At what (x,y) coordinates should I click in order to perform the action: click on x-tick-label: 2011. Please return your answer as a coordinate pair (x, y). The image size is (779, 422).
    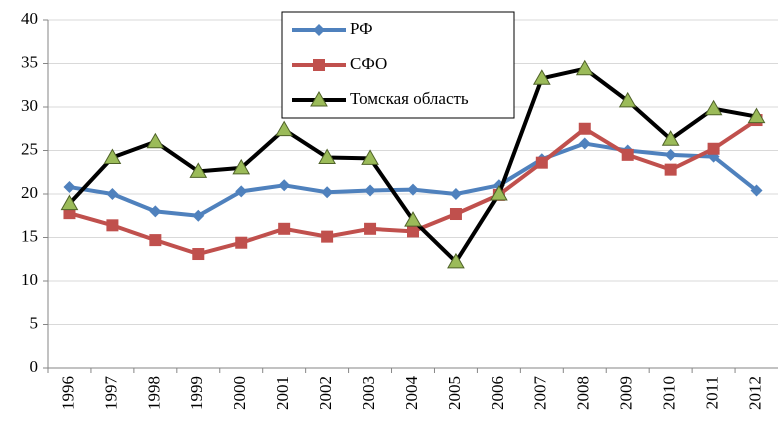
    Looking at the image, I should click on (711, 392).